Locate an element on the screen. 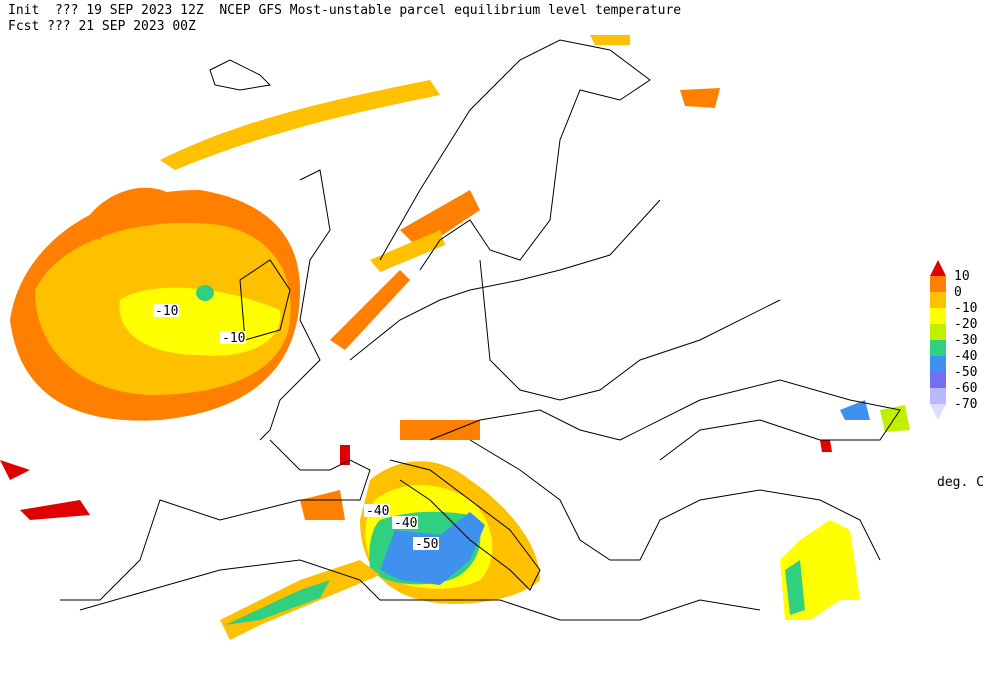 The width and height of the screenshot is (1000, 680). legend-unit: deg. C is located at coordinates (960, 482).